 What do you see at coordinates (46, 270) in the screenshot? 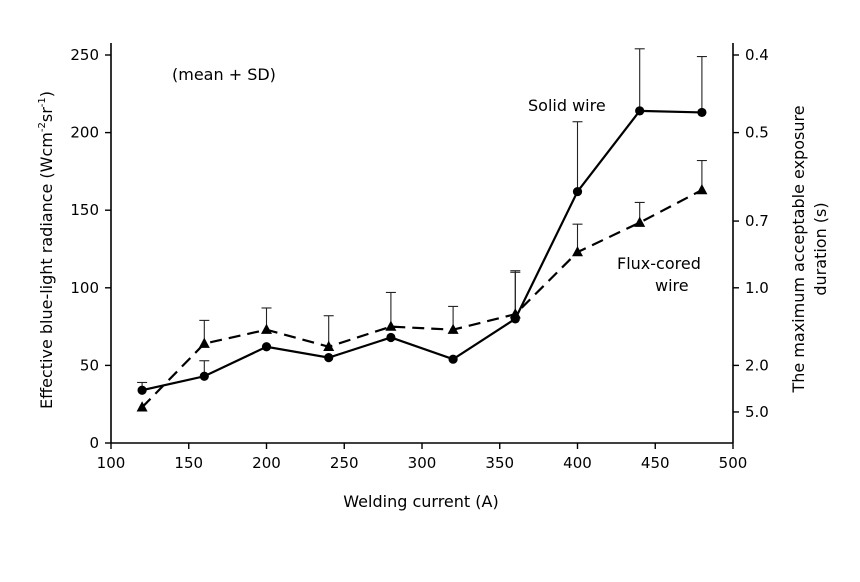
I see `y-axis-title-main: Effective blue-light radiance (Wcm` at bounding box center [46, 270].